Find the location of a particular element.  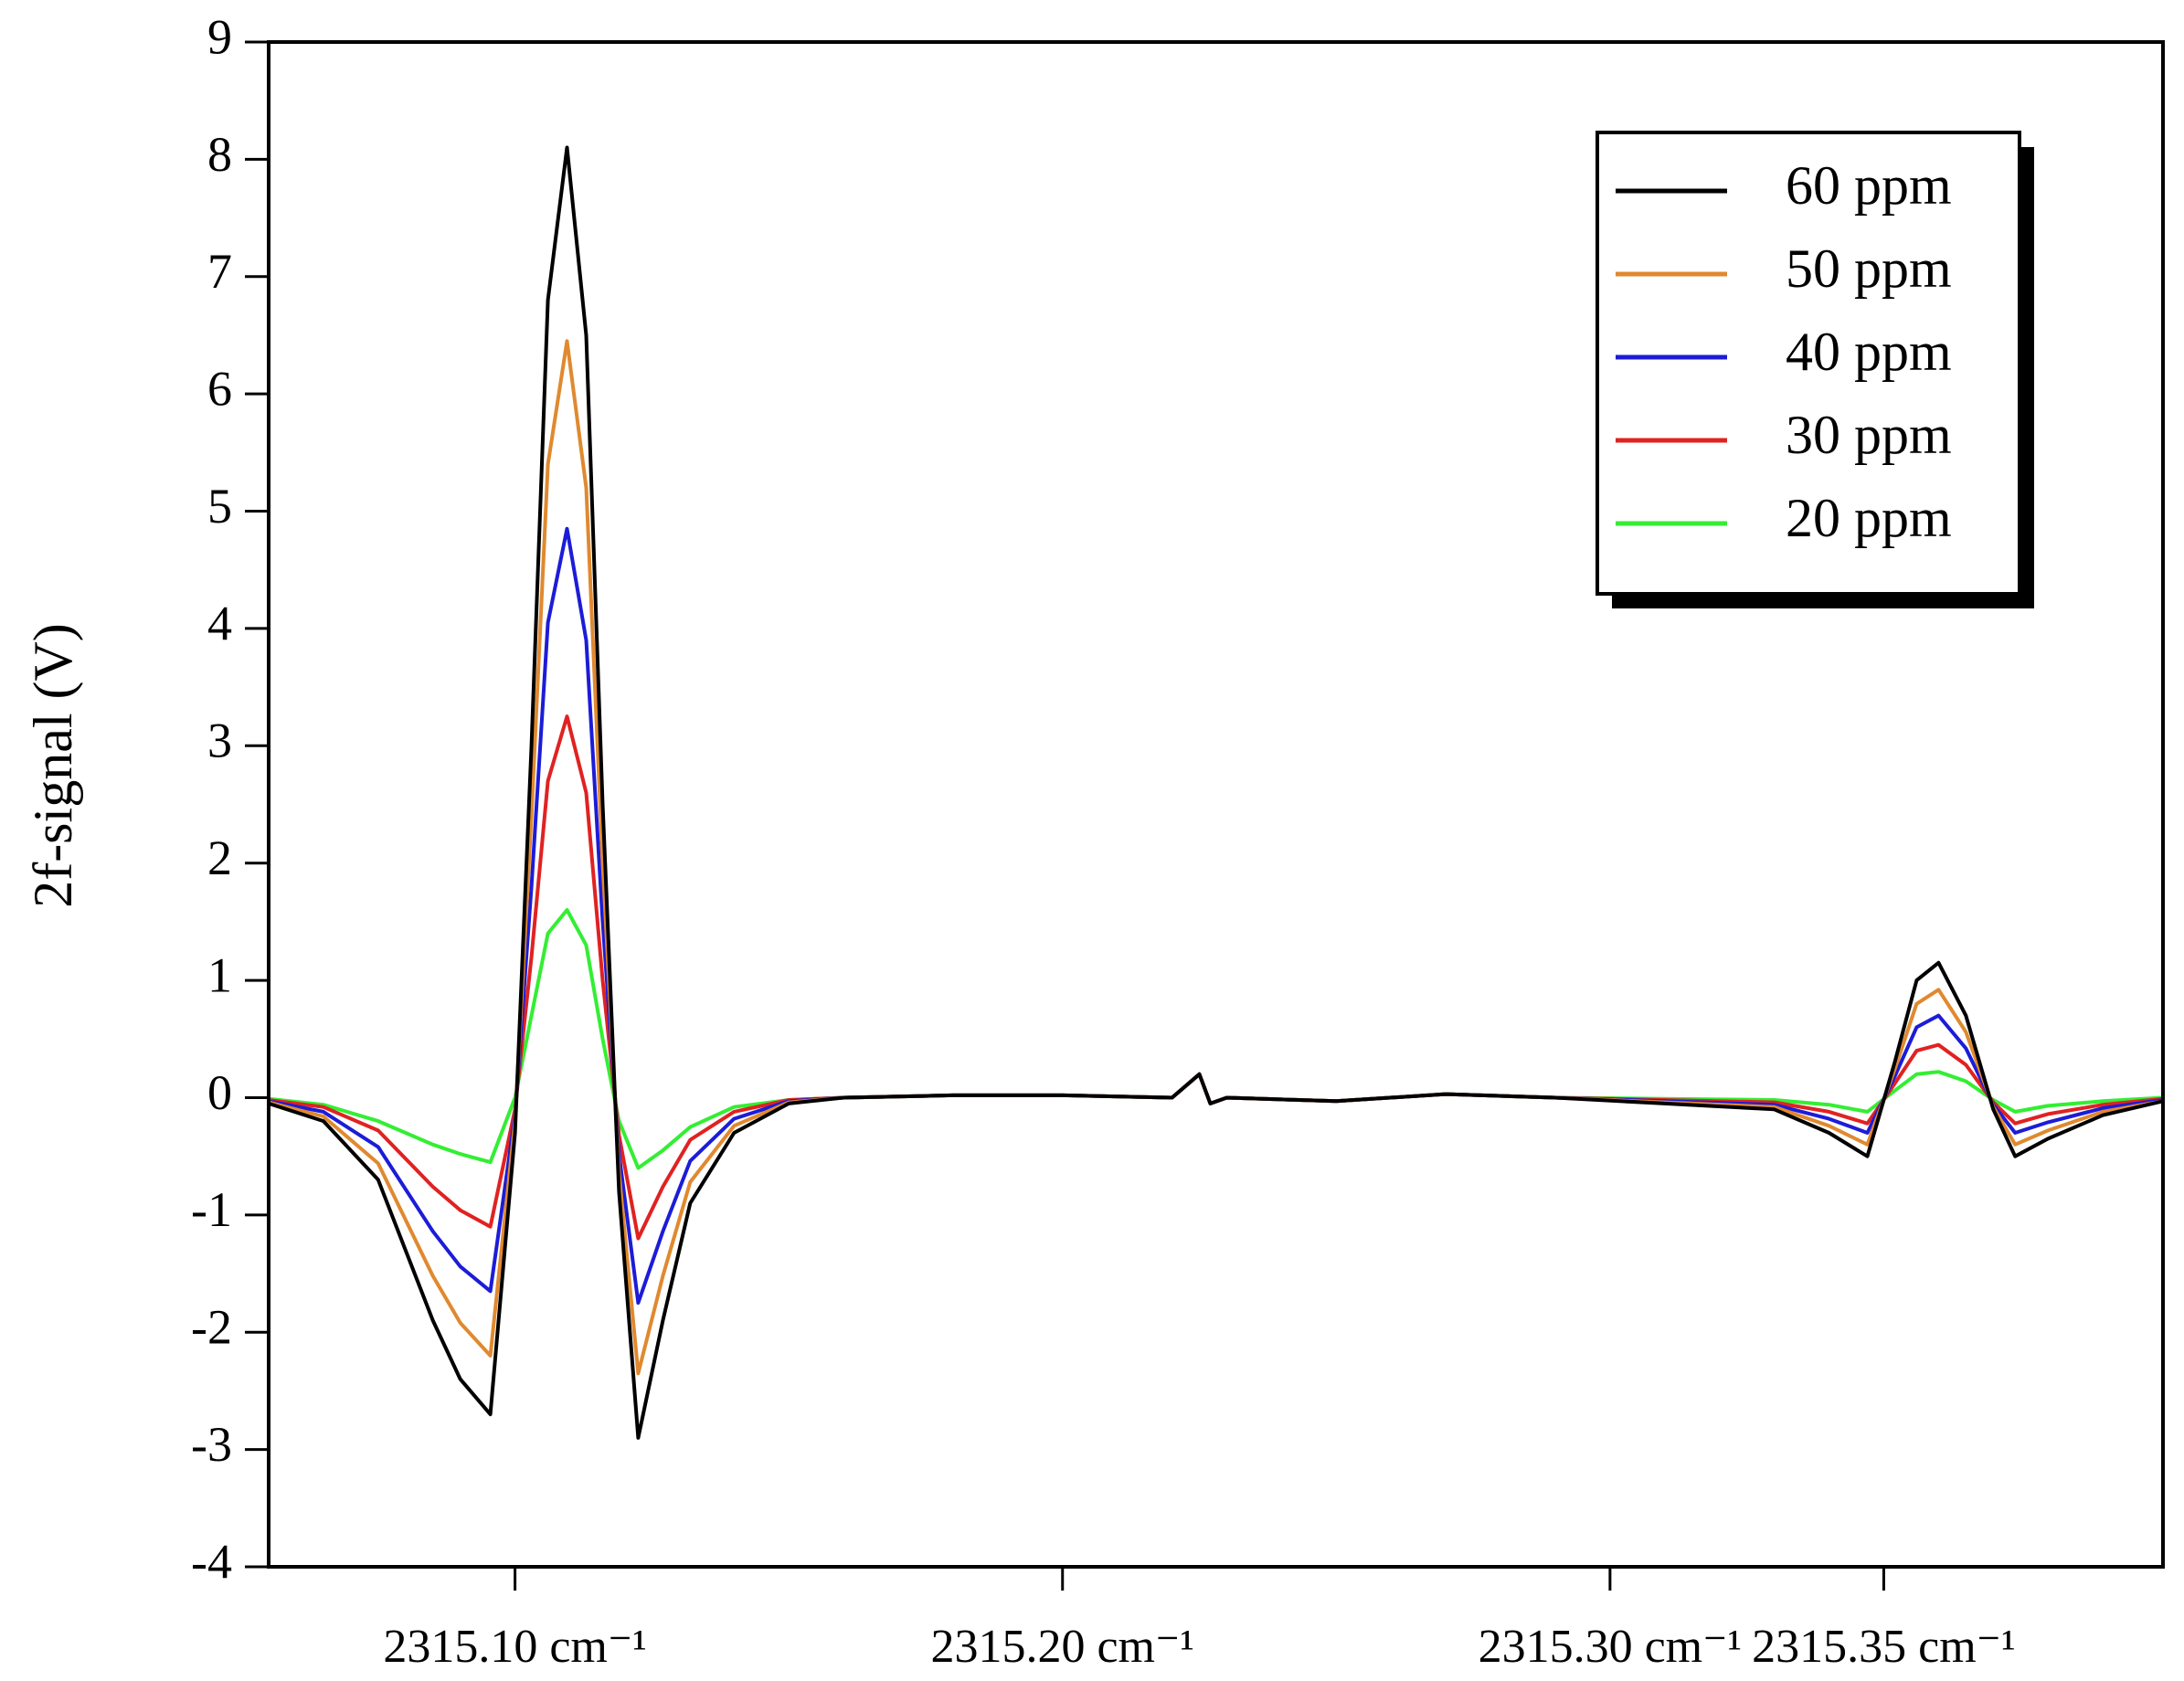

y-tick-label: 4 is located at coordinates (219, 623).